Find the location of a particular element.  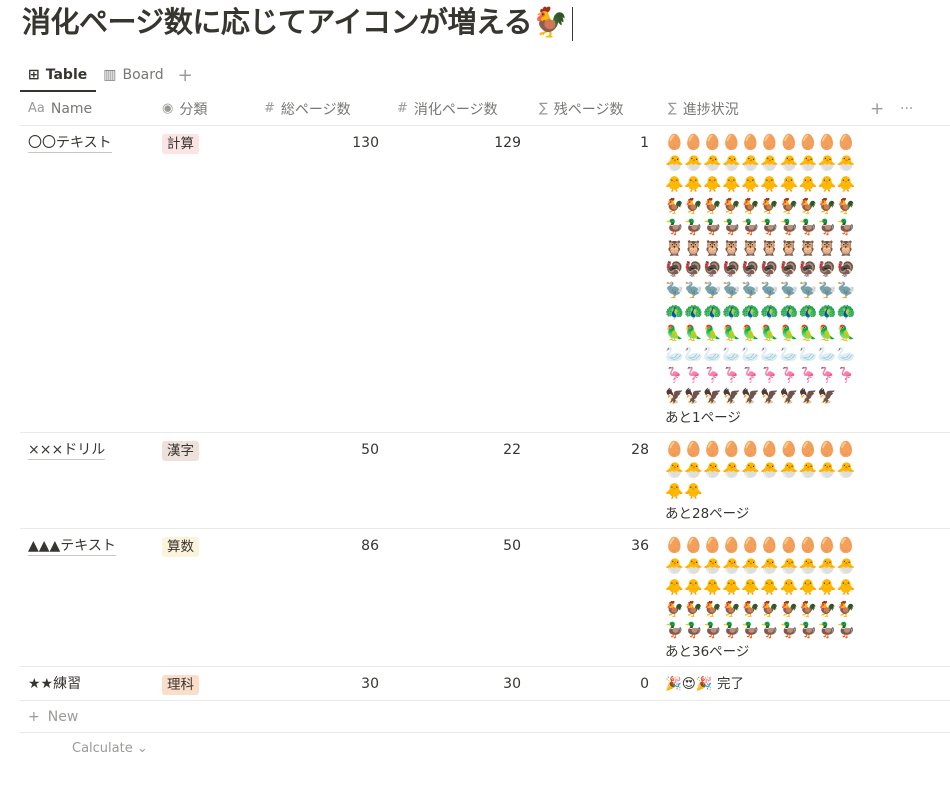

page-title: 消化ページ数に応じてアイコンが増える🐓 is located at coordinates (297, 22).